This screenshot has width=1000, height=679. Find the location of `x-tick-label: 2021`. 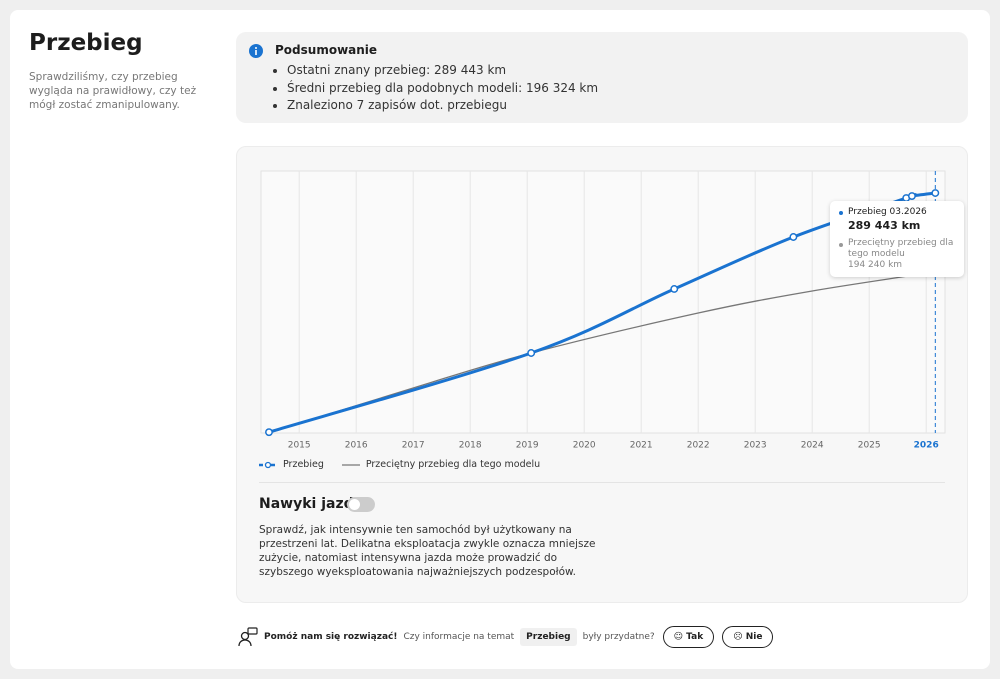

x-tick-label: 2021 is located at coordinates (641, 446).